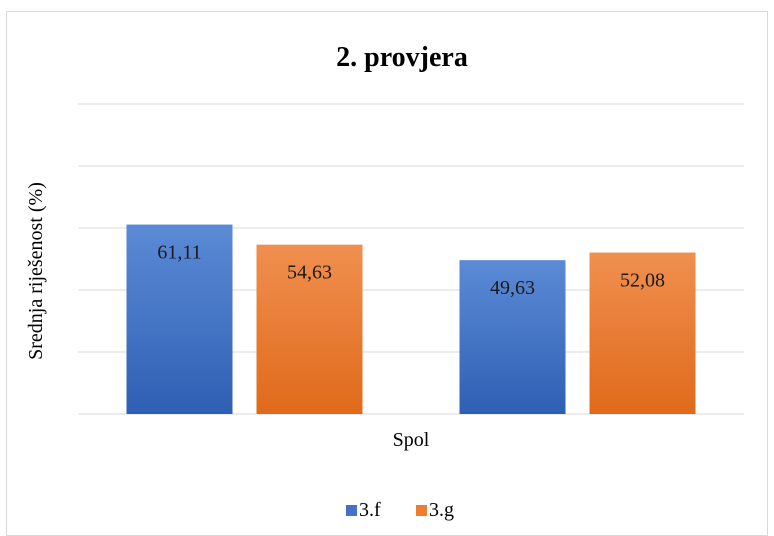 The width and height of the screenshot is (774, 536). What do you see at coordinates (351, 510) in the screenshot?
I see `legend-swatch-3f` at bounding box center [351, 510].